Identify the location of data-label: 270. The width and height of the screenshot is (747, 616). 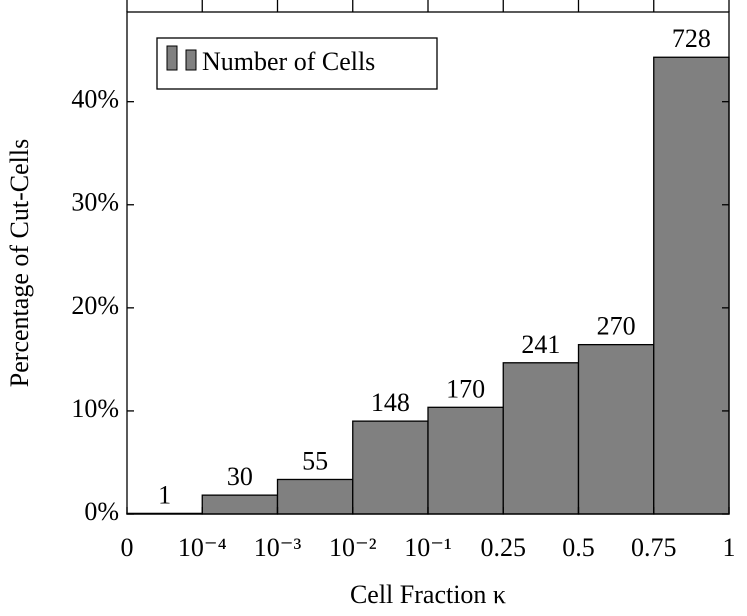
(616, 326).